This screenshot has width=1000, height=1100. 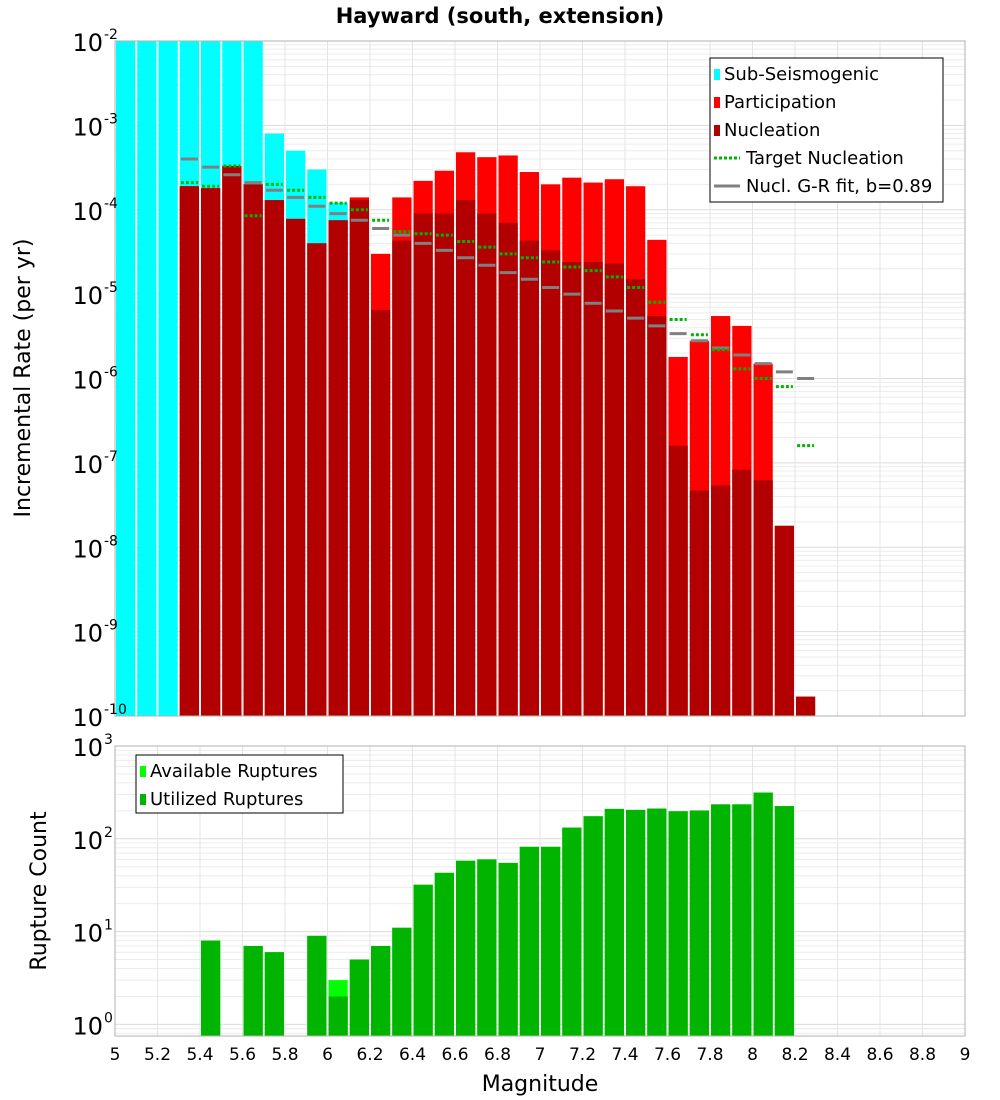 I want to click on count-plot-x-tick-label: 8.8, so click(x=922, y=1055).